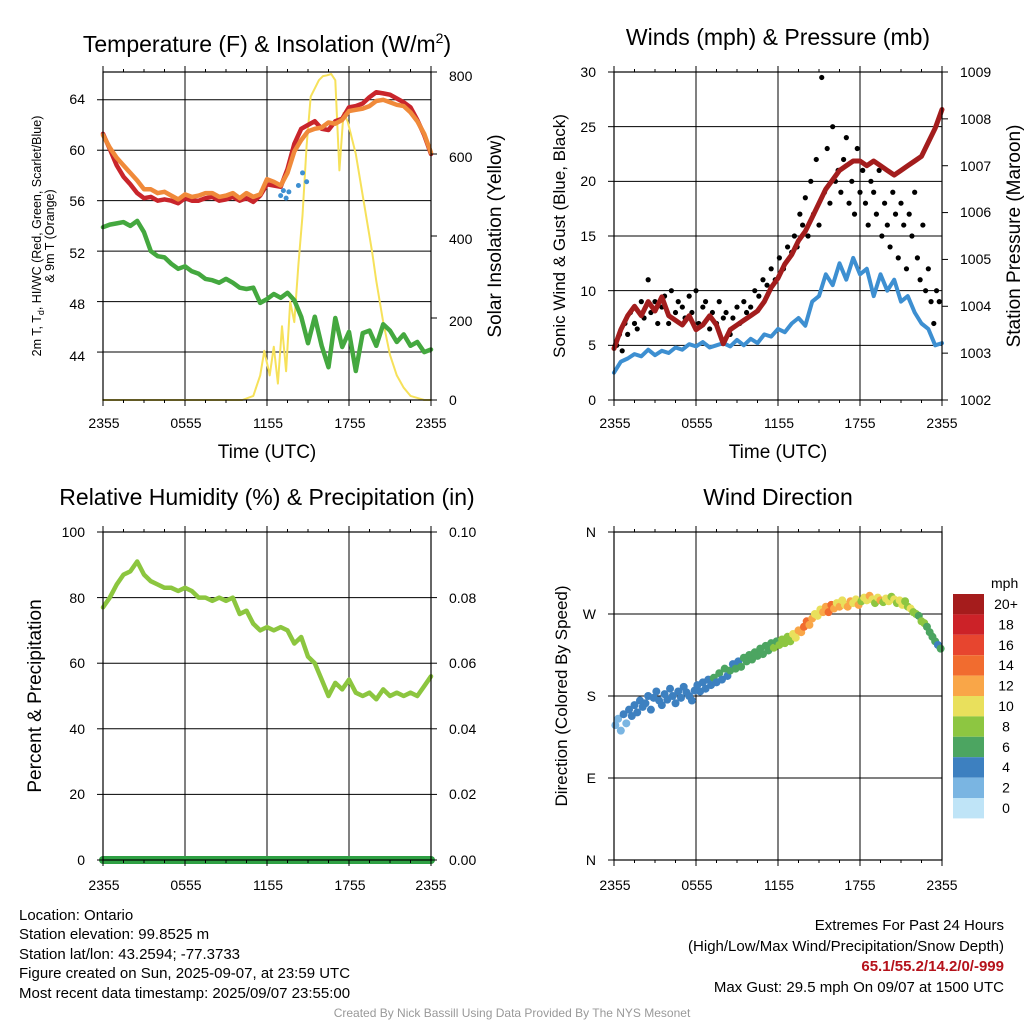  I want to click on wind-series, so click(778, 224).